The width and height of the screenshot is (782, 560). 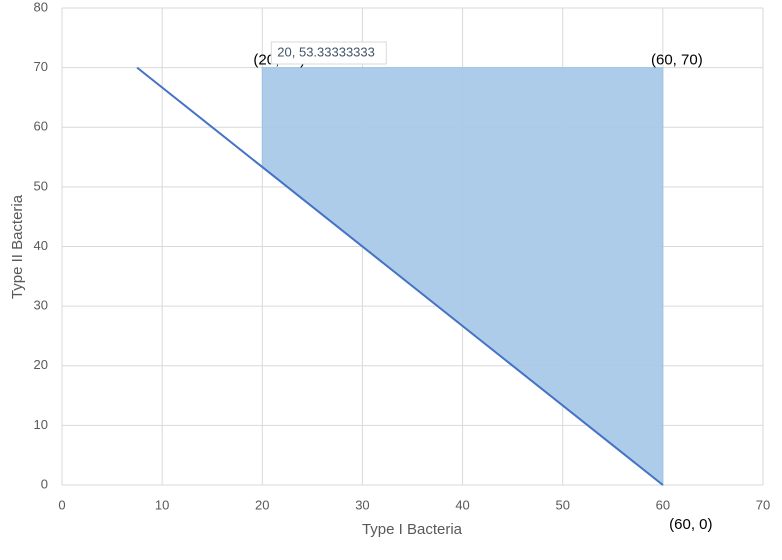 What do you see at coordinates (362, 504) in the screenshot?
I see `x-tick-label: 30` at bounding box center [362, 504].